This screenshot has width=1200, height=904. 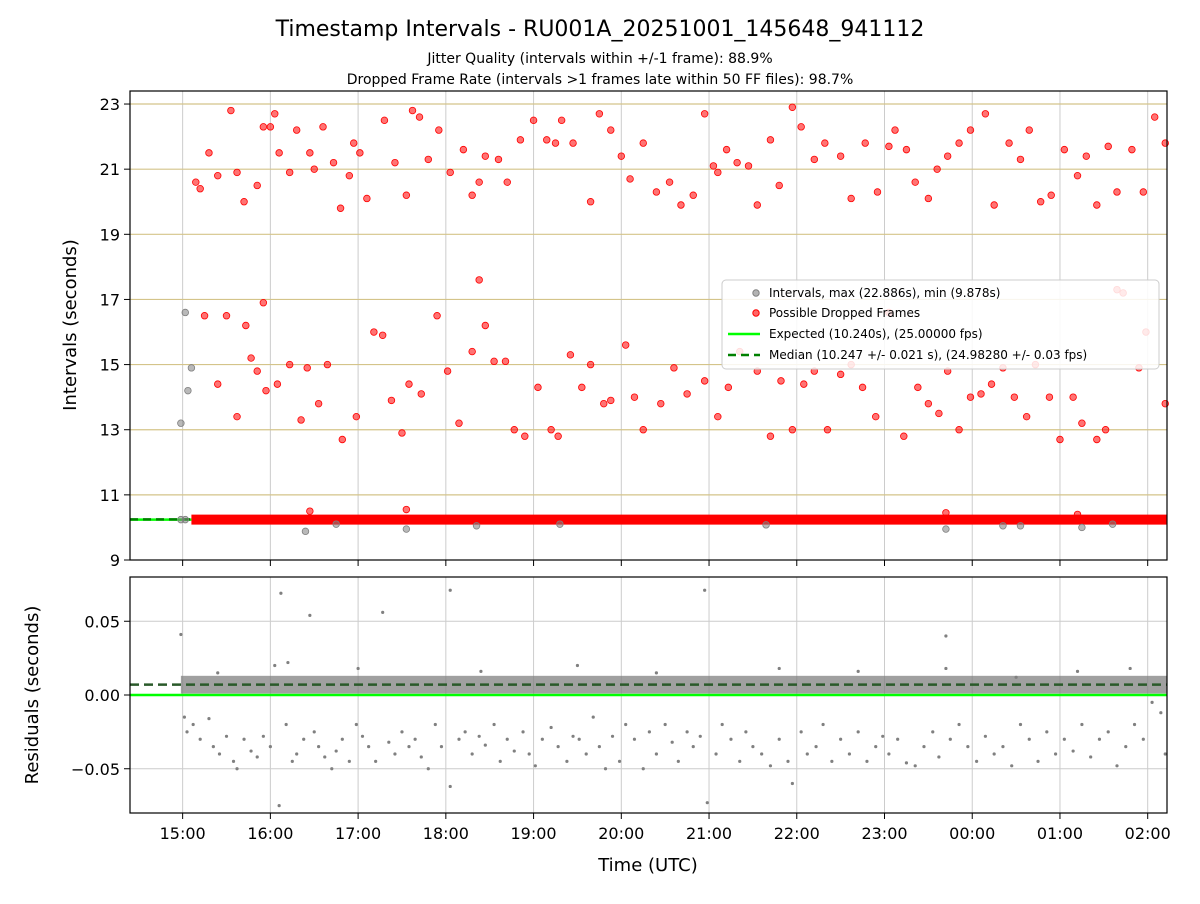 I want to click on legend-intervals-label: Intervals, max (22.886s), min (9.878s), so click(x=884, y=293).